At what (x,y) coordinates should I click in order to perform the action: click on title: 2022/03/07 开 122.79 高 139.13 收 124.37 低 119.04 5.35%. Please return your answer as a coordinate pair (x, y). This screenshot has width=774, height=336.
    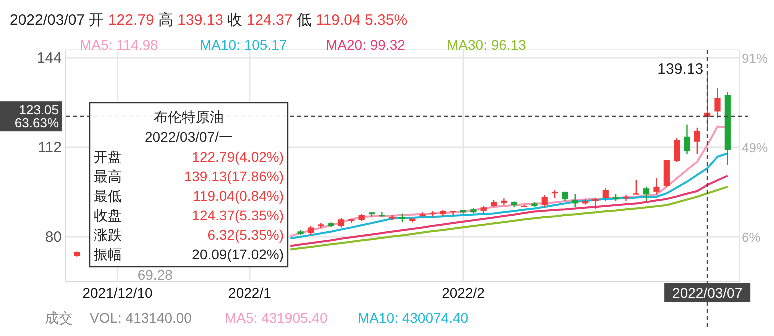
    Looking at the image, I should click on (209, 20).